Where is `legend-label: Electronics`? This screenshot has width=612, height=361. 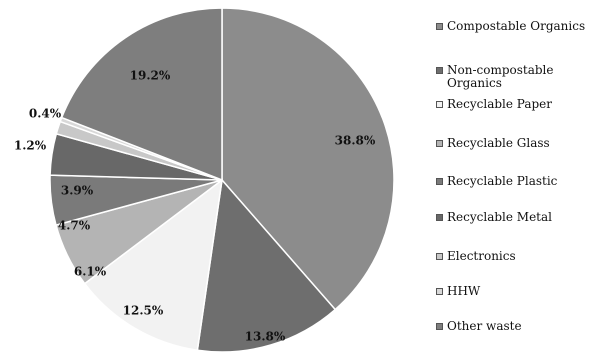 legend-label: Electronics is located at coordinates (481, 256).